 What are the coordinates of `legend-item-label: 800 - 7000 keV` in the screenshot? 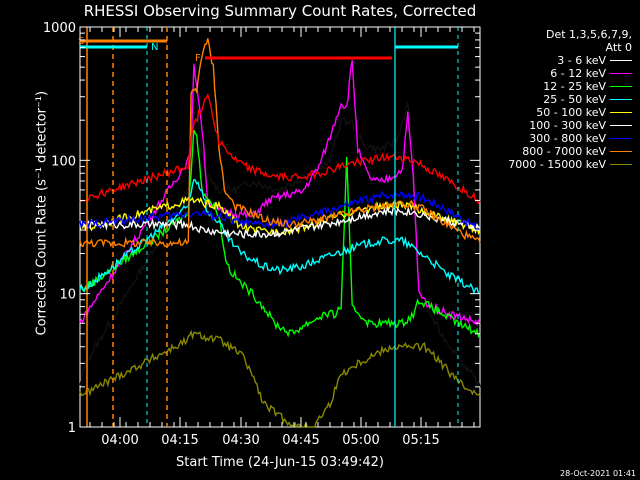 It's located at (564, 151).